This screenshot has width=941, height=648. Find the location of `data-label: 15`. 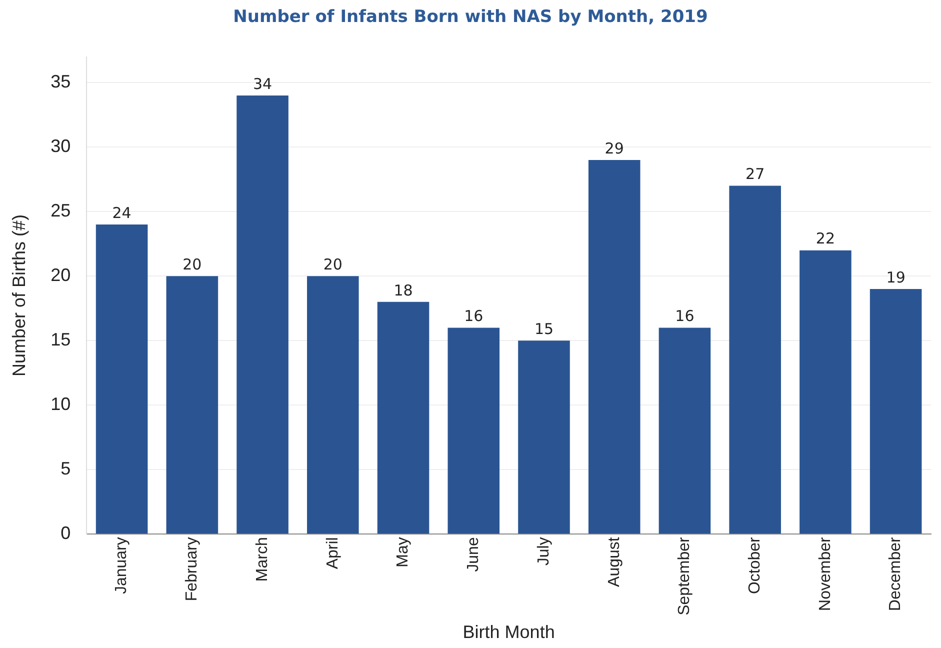

data-label: 15 is located at coordinates (544, 329).